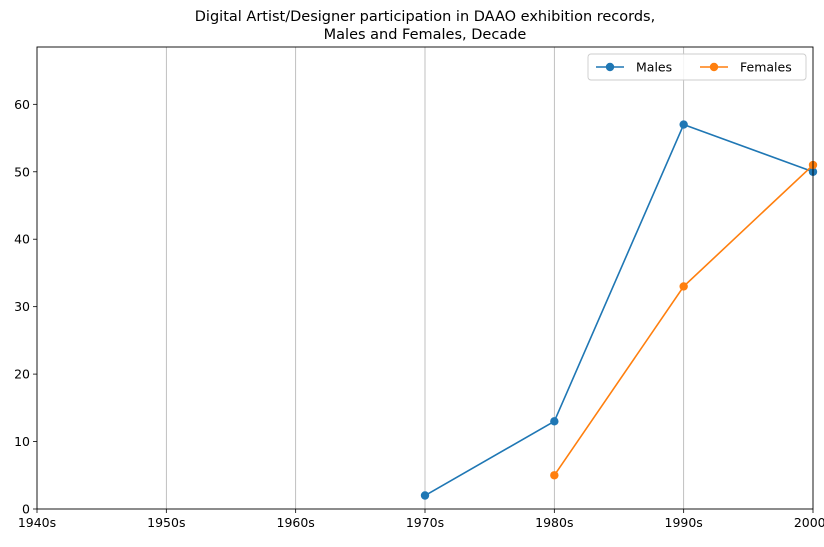  Describe the element at coordinates (22, 239) in the screenshot. I see `y-tick-label-40: 40` at that location.